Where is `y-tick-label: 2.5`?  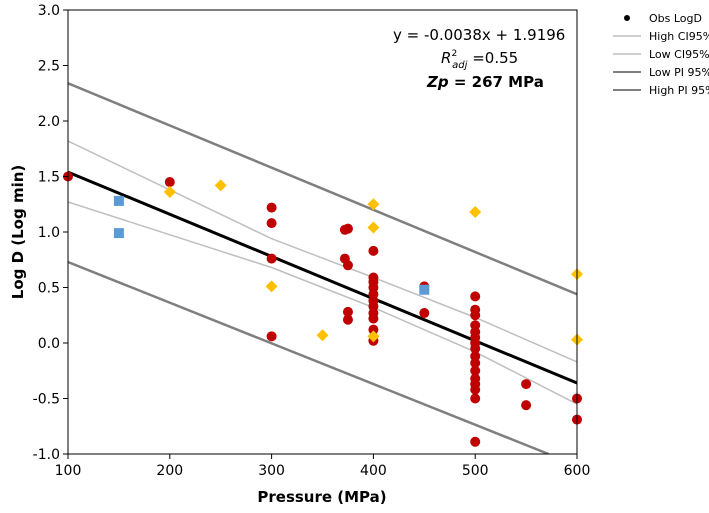 y-tick-label: 2.5 is located at coordinates (49, 67).